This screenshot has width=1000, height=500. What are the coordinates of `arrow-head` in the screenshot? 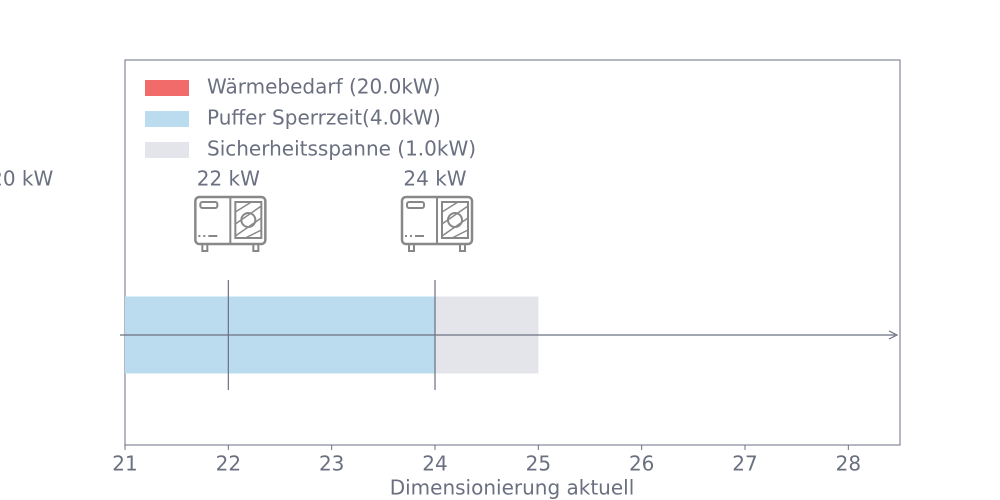 It's located at (893, 335).